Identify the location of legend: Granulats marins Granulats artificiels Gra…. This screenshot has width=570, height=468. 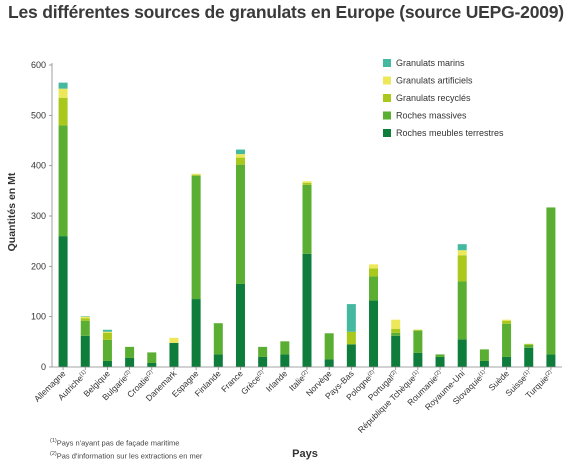
(443, 98).